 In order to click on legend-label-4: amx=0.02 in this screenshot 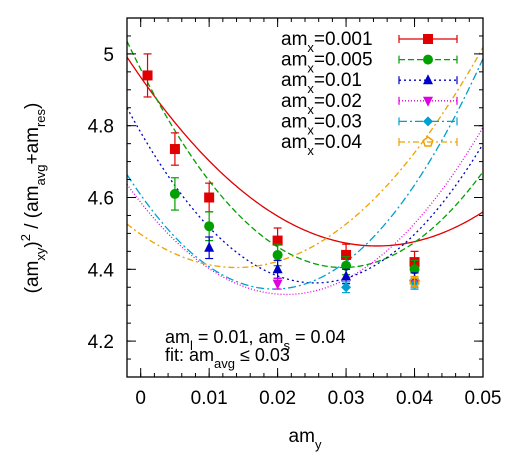, I will do `click(321, 104)`.